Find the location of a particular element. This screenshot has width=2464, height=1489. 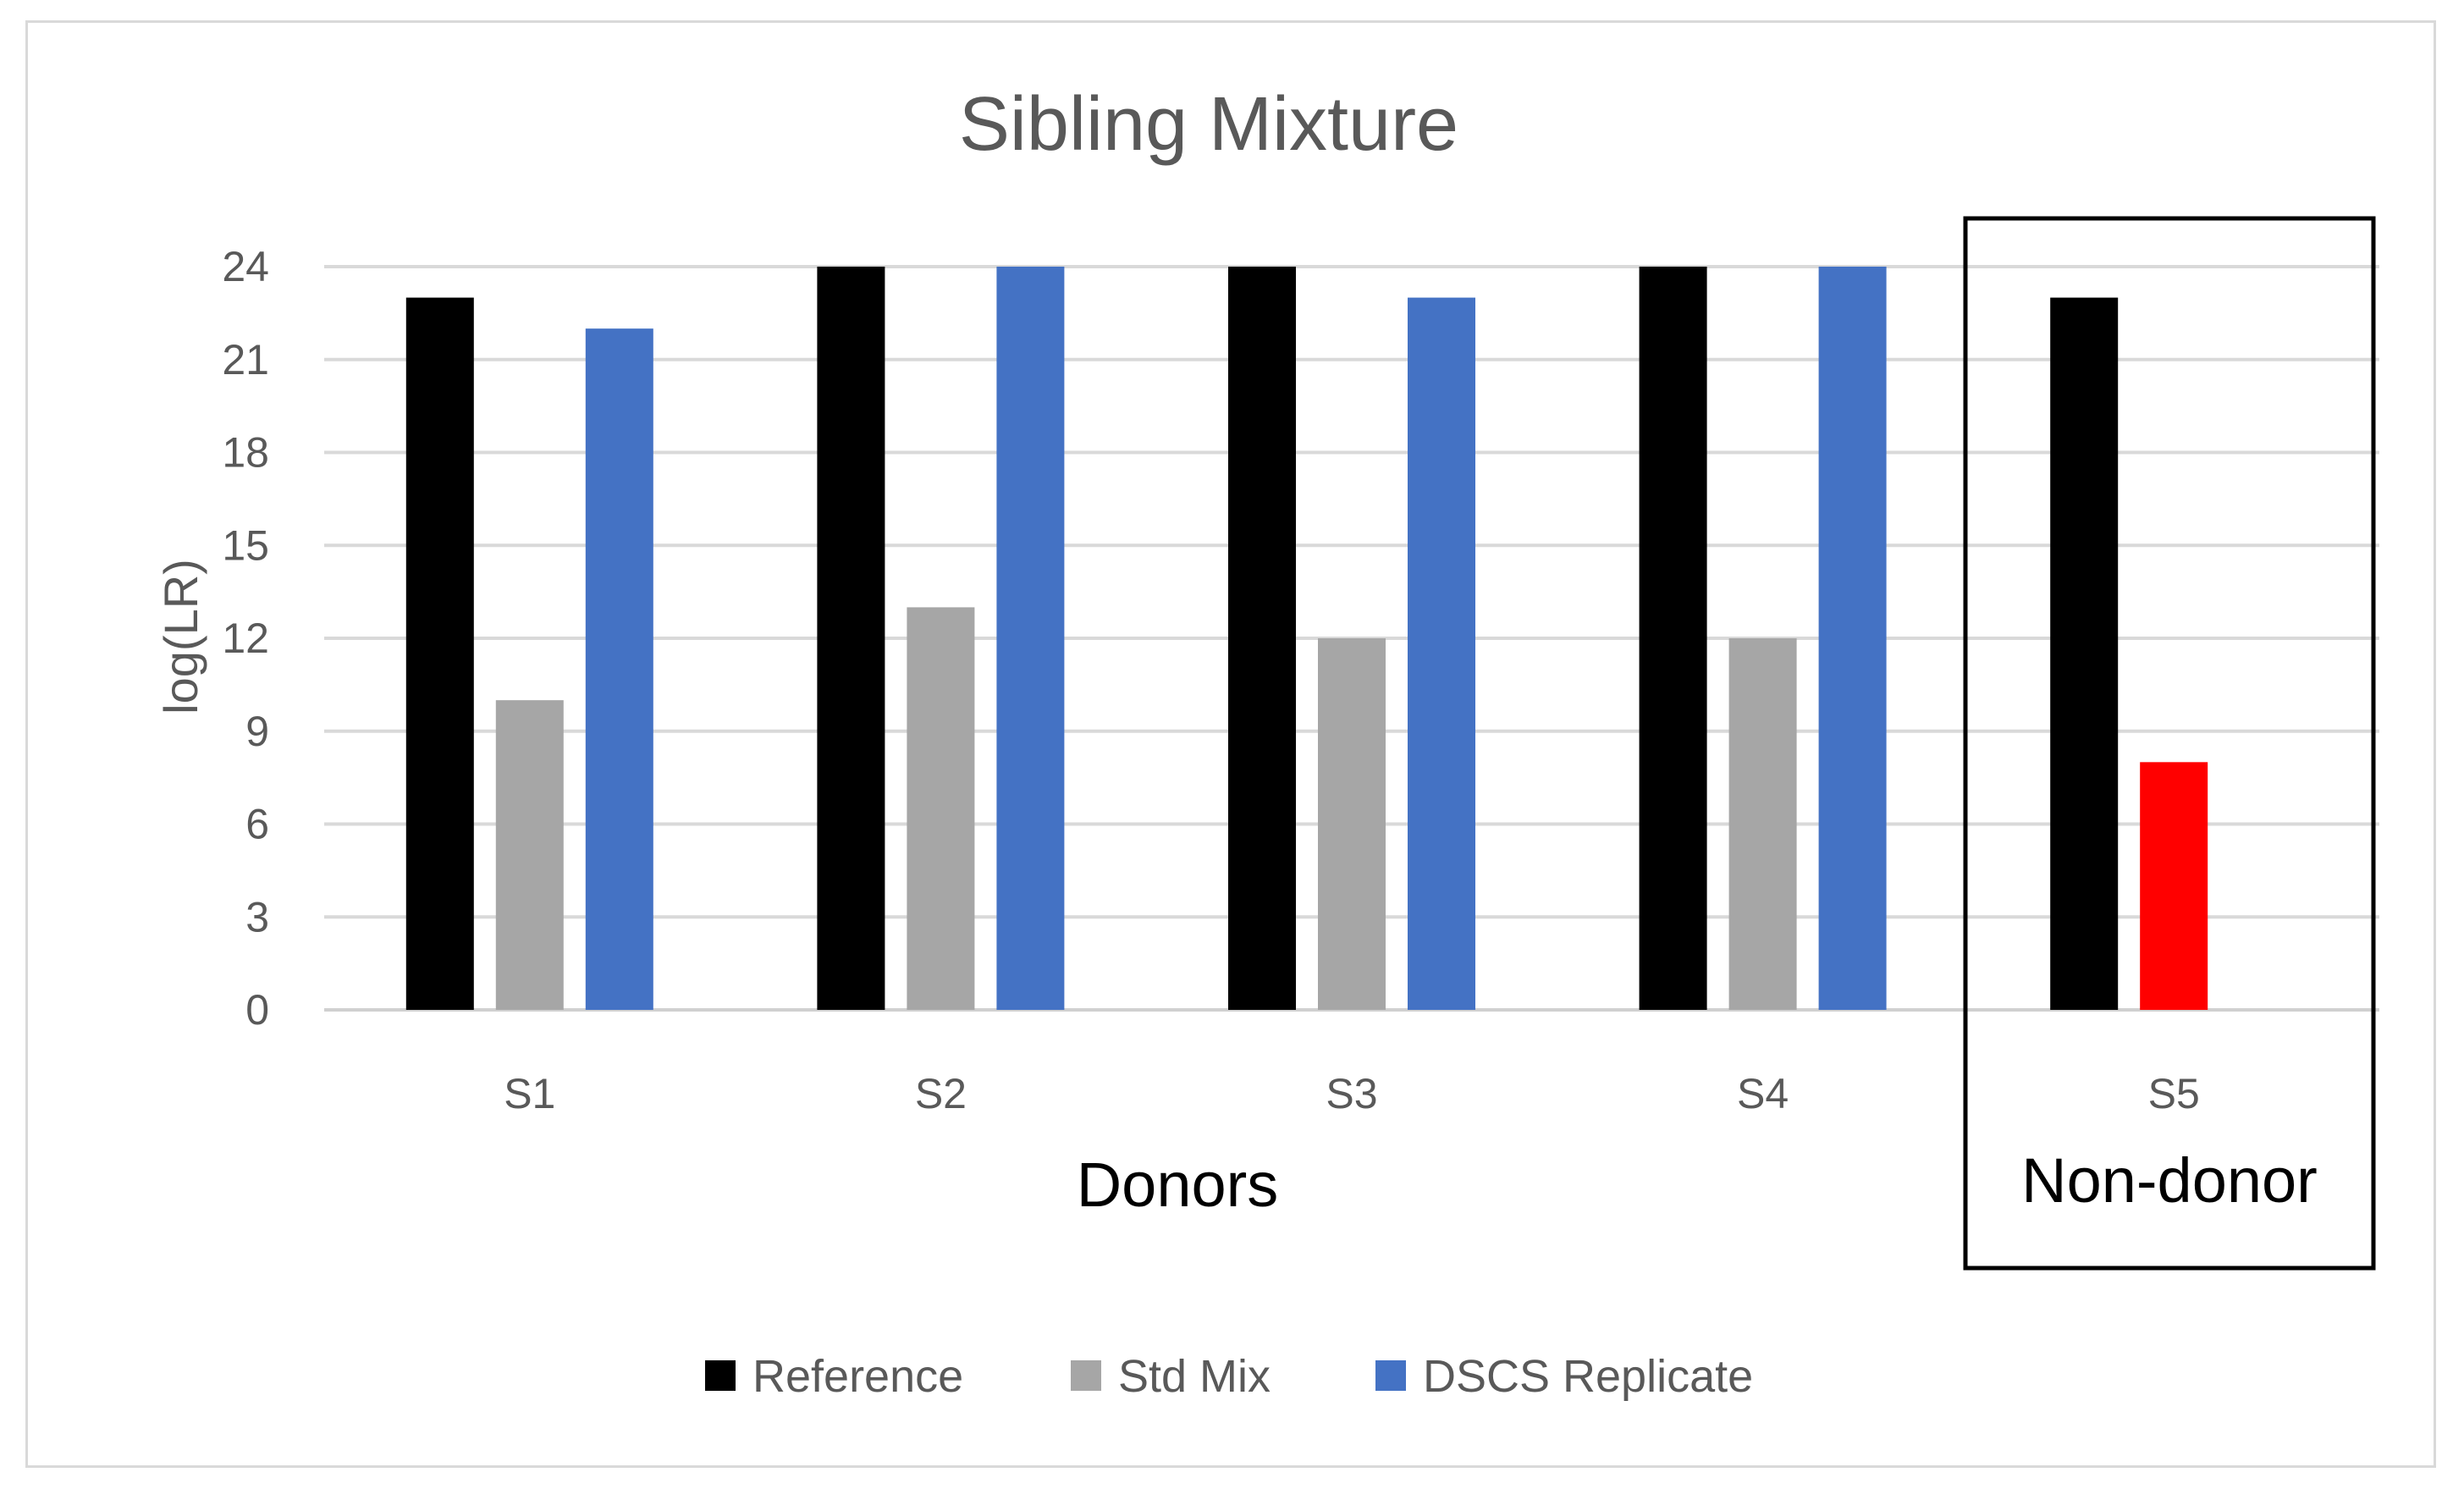

bar-S3-dscs-replicate is located at coordinates (1441, 653).